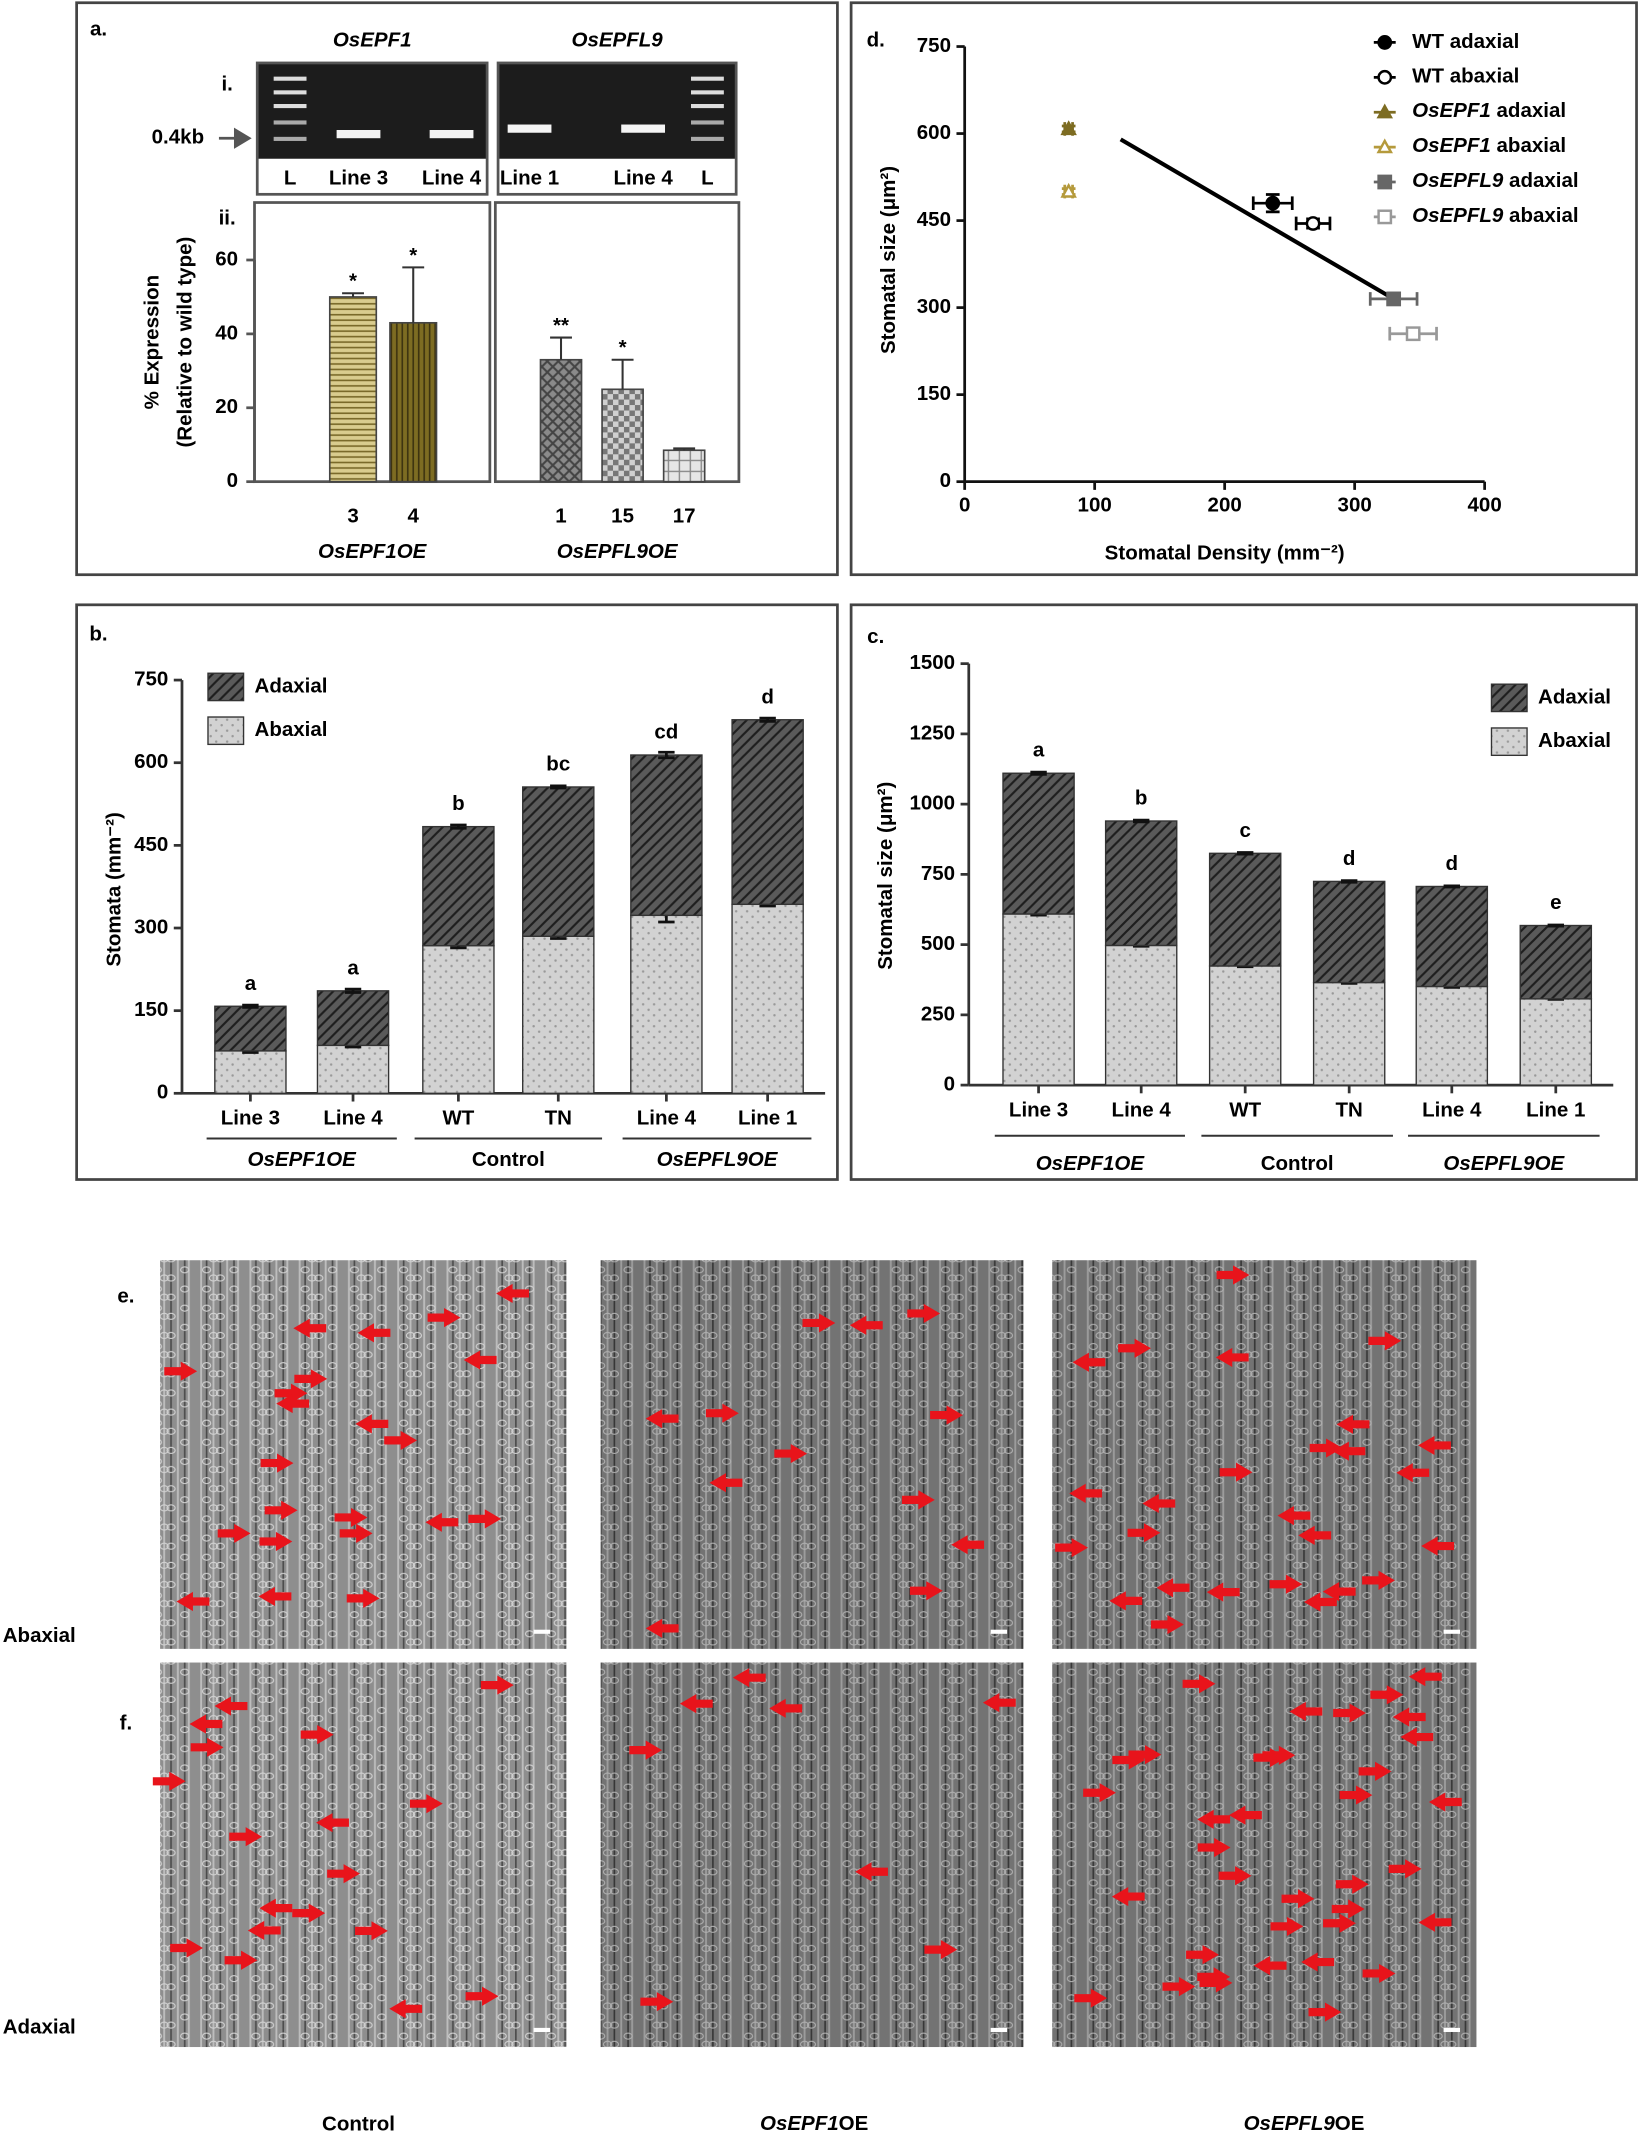  Describe the element at coordinates (1495, 215) in the screenshot. I see `legend-label: OsEPFL9 abaxial` at that location.